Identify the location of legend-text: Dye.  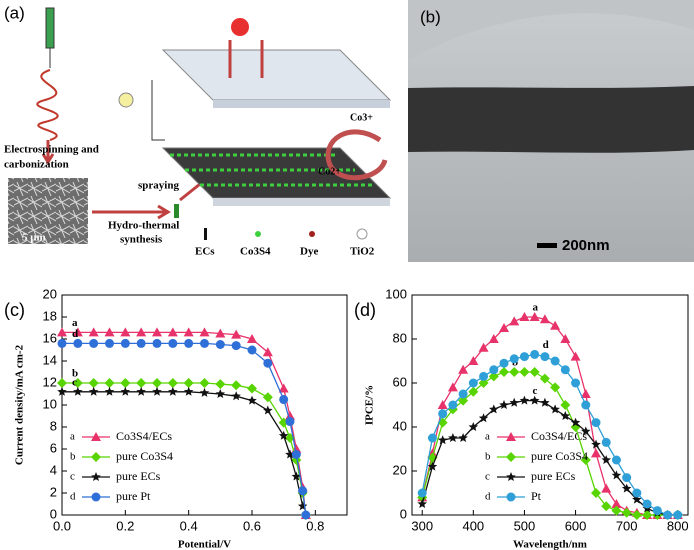
(309, 252).